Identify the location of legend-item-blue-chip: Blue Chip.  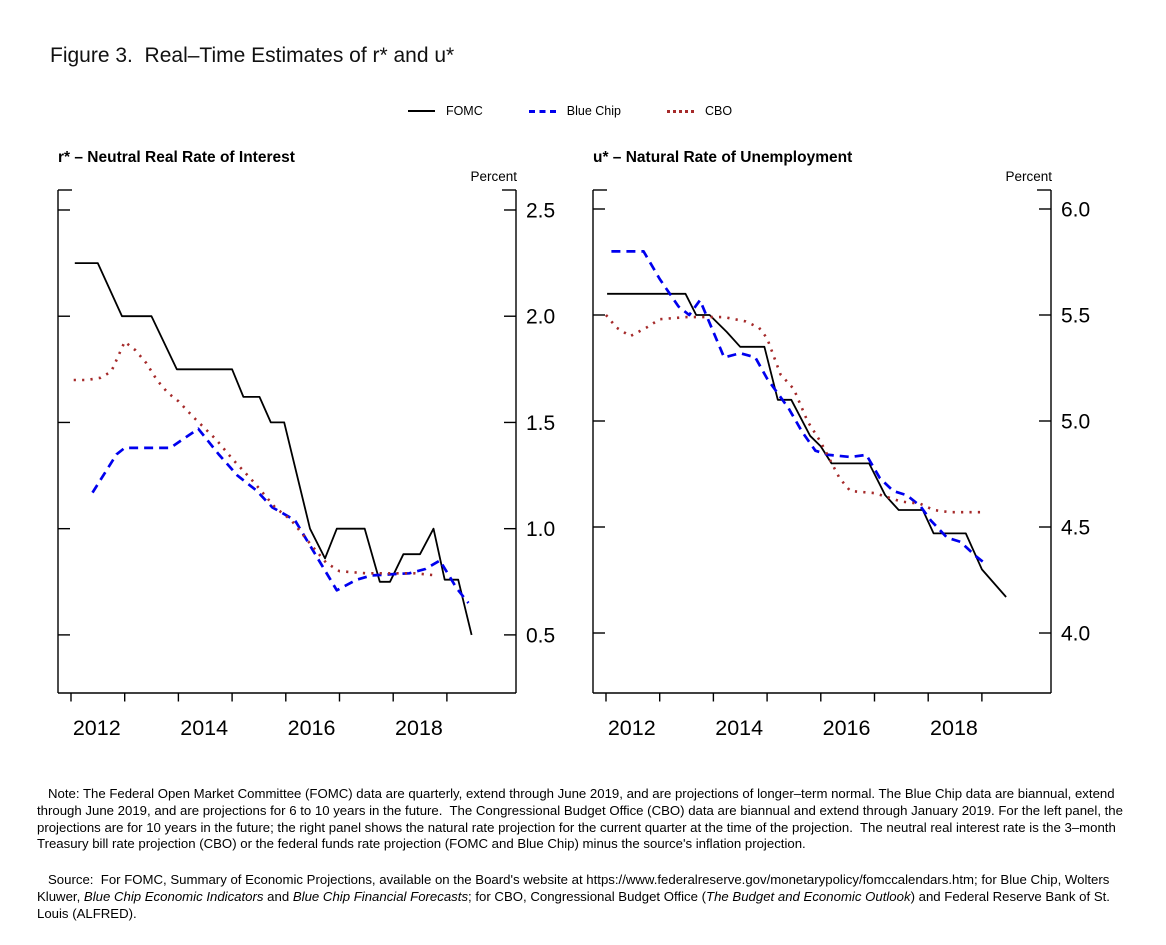
(574, 111).